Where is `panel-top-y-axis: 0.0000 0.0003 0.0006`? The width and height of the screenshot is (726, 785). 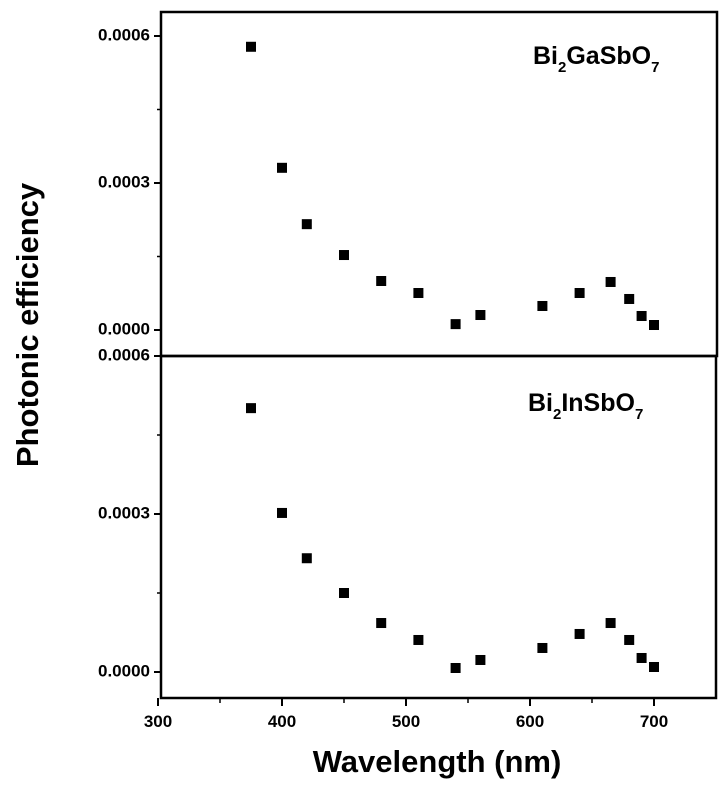 panel-top-y-axis: 0.0000 0.0003 0.0006 is located at coordinates (129, 181).